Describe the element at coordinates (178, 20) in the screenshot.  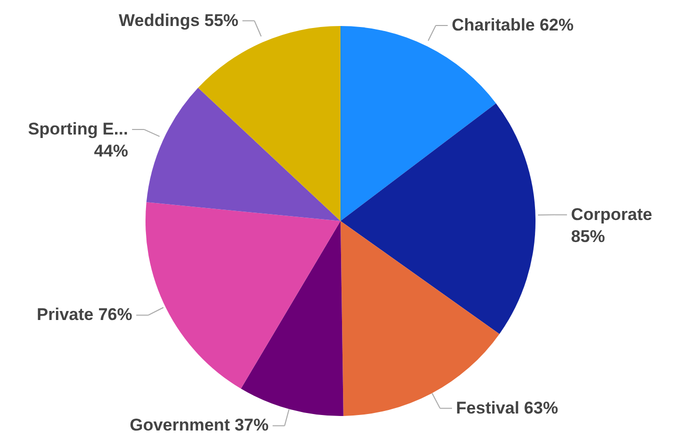
I see `slice-label: Weddings 55%` at that location.